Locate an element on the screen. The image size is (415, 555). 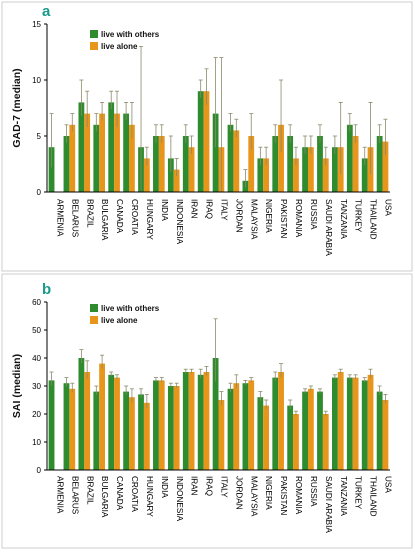
y-tick-label: 20 is located at coordinates (36, 414).